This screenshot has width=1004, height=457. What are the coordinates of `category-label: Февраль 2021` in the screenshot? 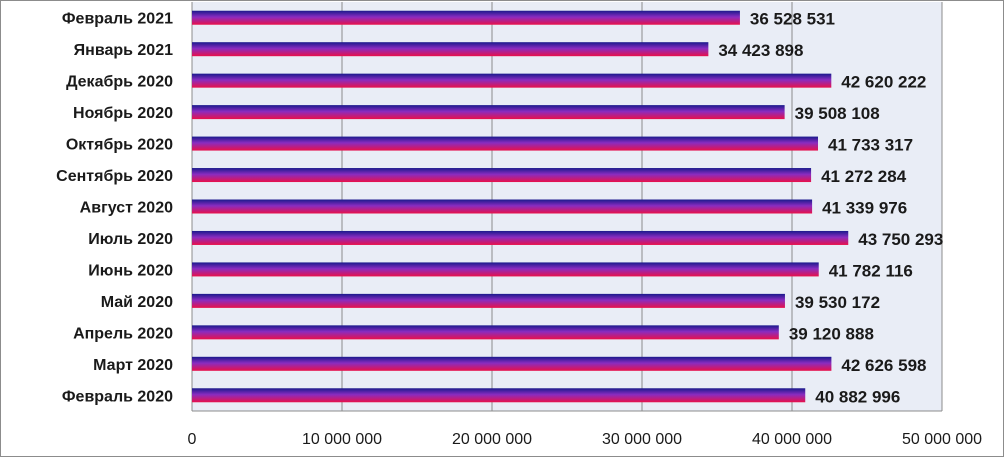 It's located at (117, 19).